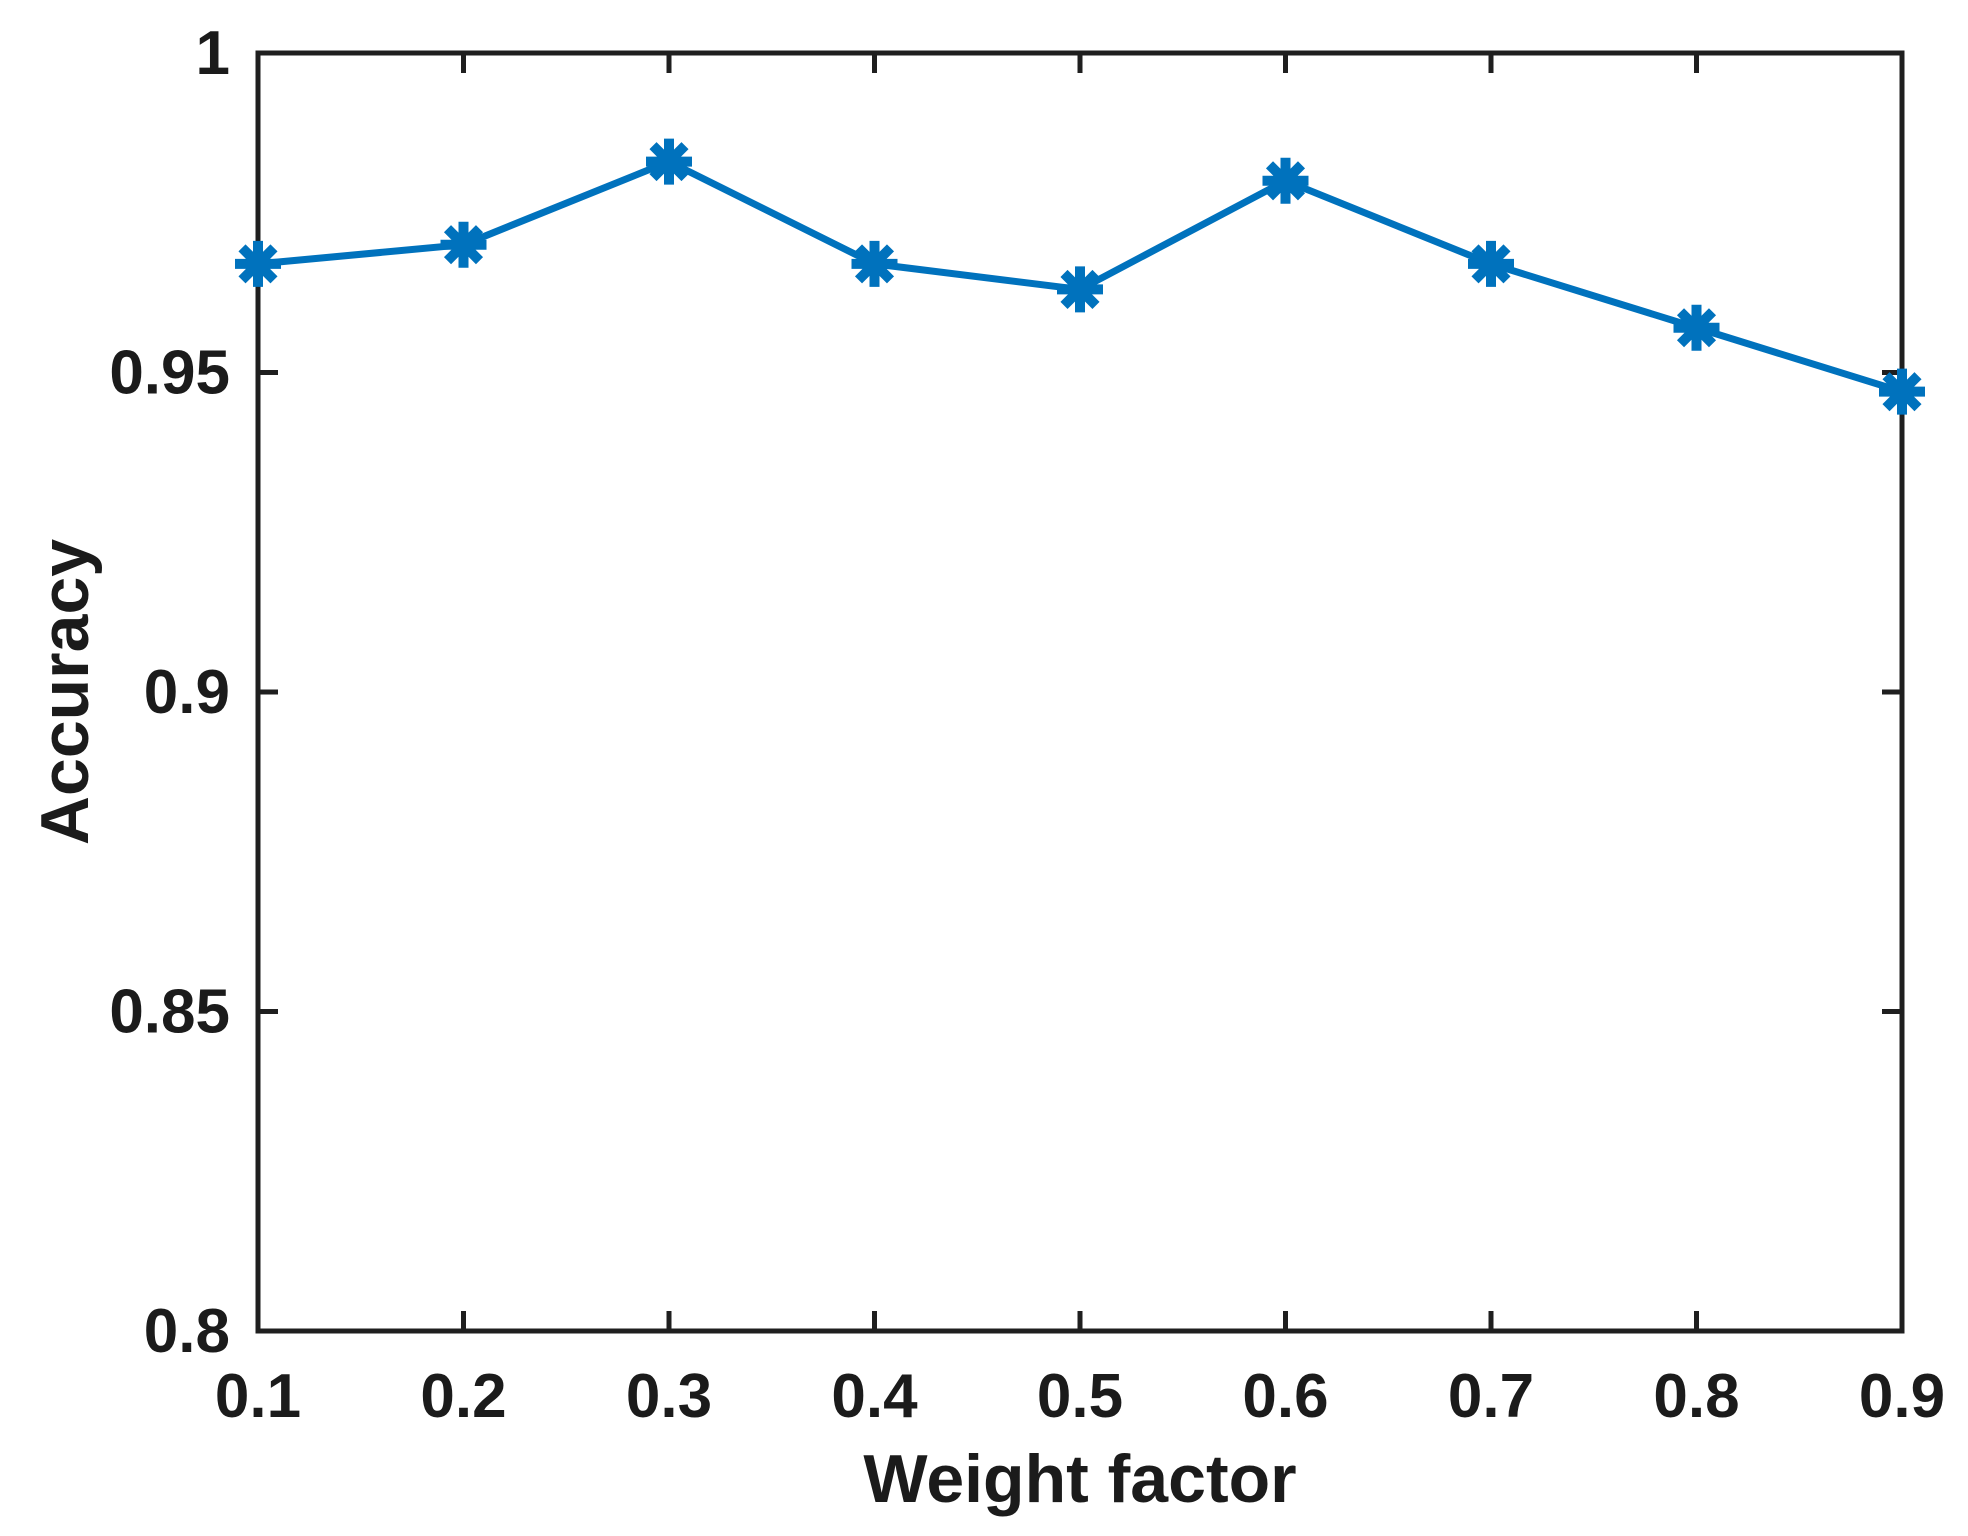  What do you see at coordinates (169, 373) in the screenshot?
I see `y-tick-label: 0.95` at bounding box center [169, 373].